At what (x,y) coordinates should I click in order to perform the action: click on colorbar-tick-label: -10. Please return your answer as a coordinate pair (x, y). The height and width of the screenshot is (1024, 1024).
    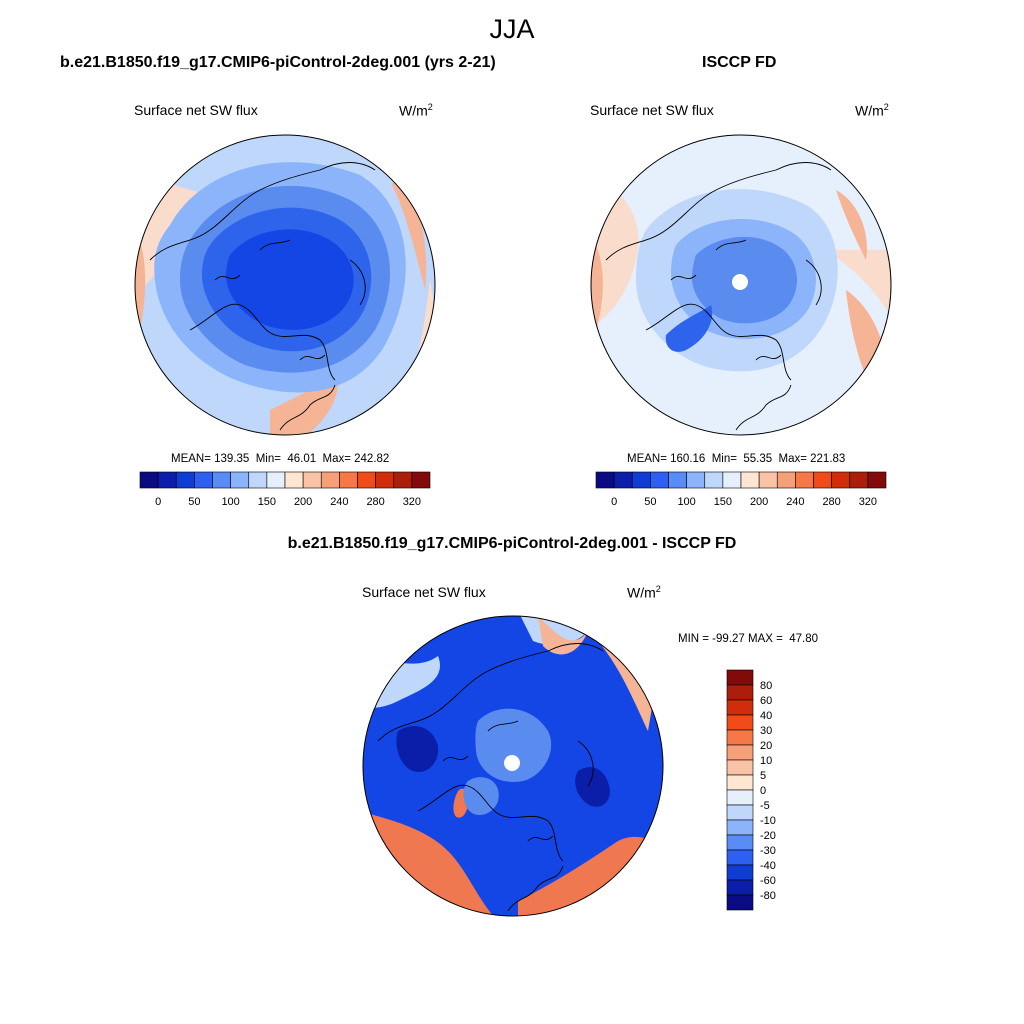
    Looking at the image, I should click on (768, 821).